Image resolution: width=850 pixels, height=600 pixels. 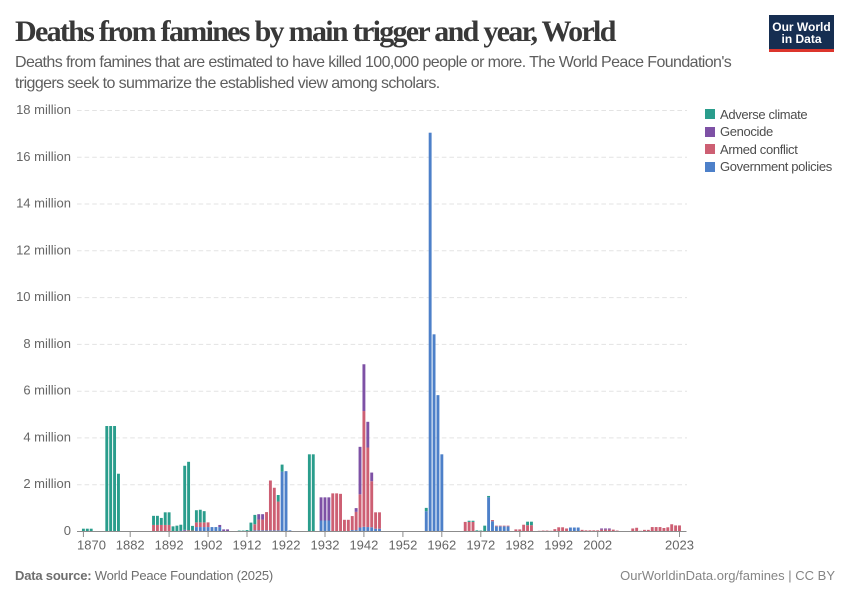 I want to click on svg-text: 12 million, so click(x=43, y=249).